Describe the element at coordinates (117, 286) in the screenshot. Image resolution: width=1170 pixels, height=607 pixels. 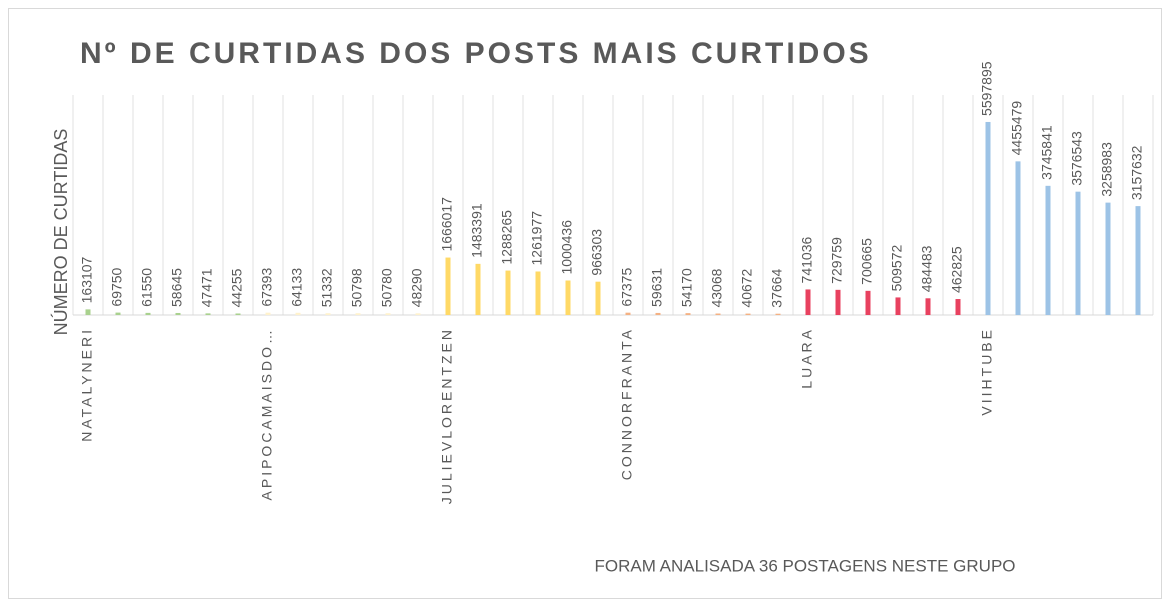
I see `value-label: 69750` at that location.